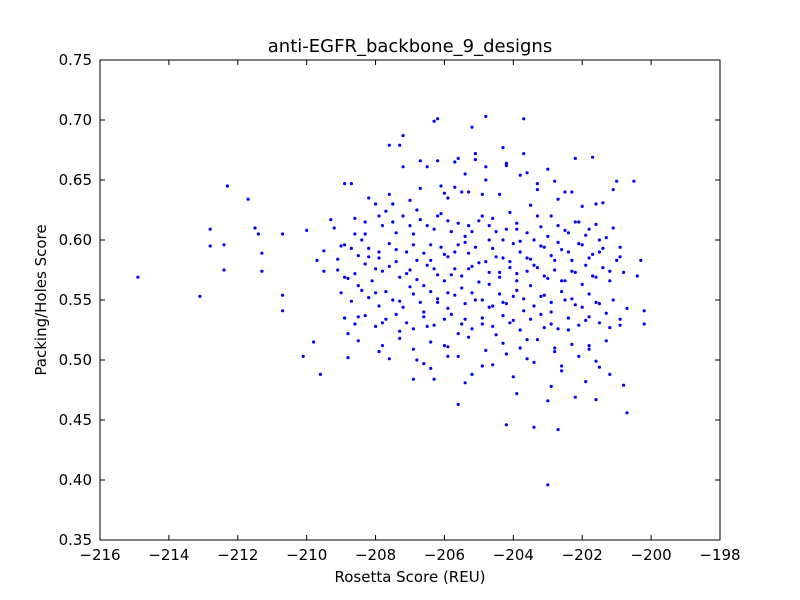 This screenshot has height=600, width=800. I want to click on x-tick-label: −202, so click(582, 555).